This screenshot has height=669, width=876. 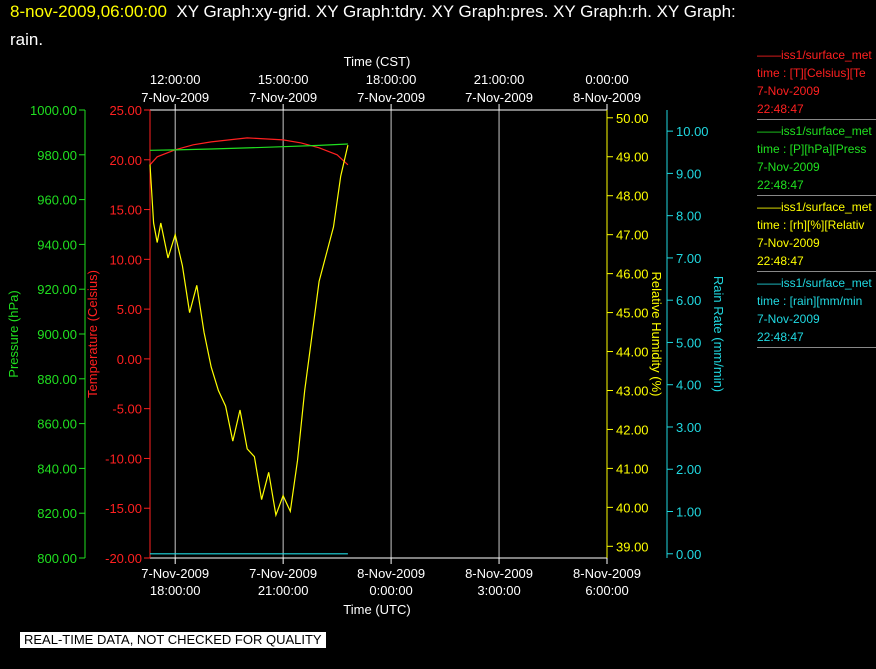 What do you see at coordinates (607, 97) in the screenshot?
I see `top-tick-date: 8-Nov-2009` at bounding box center [607, 97].